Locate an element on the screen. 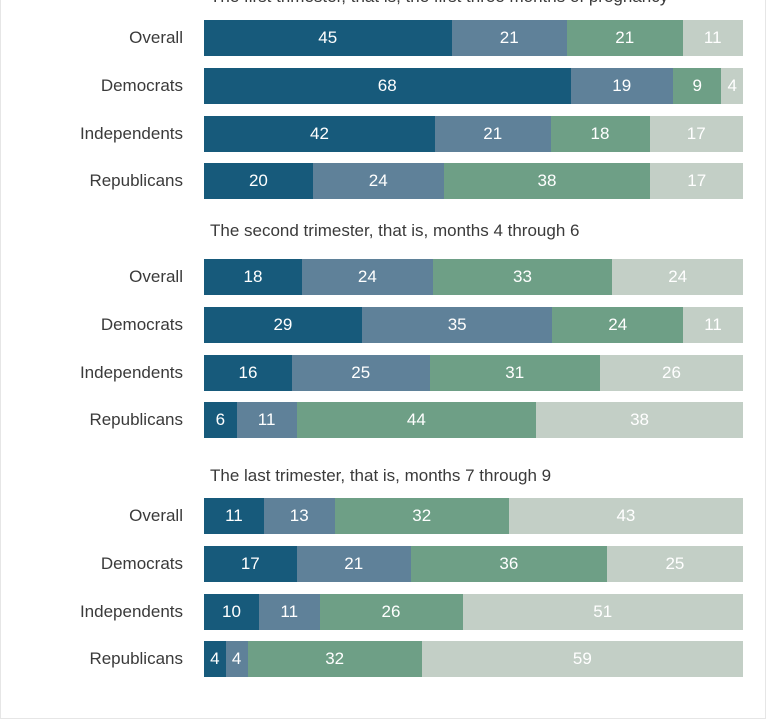 This screenshot has height=720, width=768. data-label: 33 is located at coordinates (522, 276).